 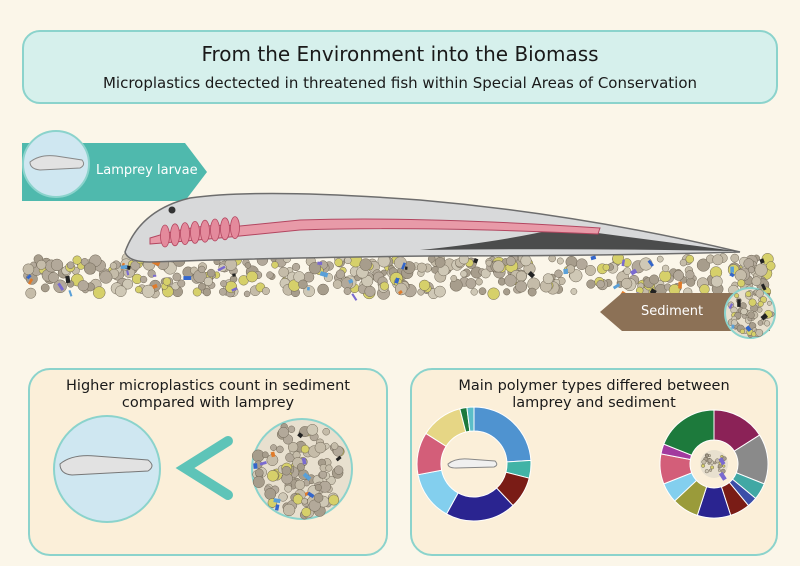 I want to click on page-title: From the Environment into the Biomass, so click(x=400, y=54).